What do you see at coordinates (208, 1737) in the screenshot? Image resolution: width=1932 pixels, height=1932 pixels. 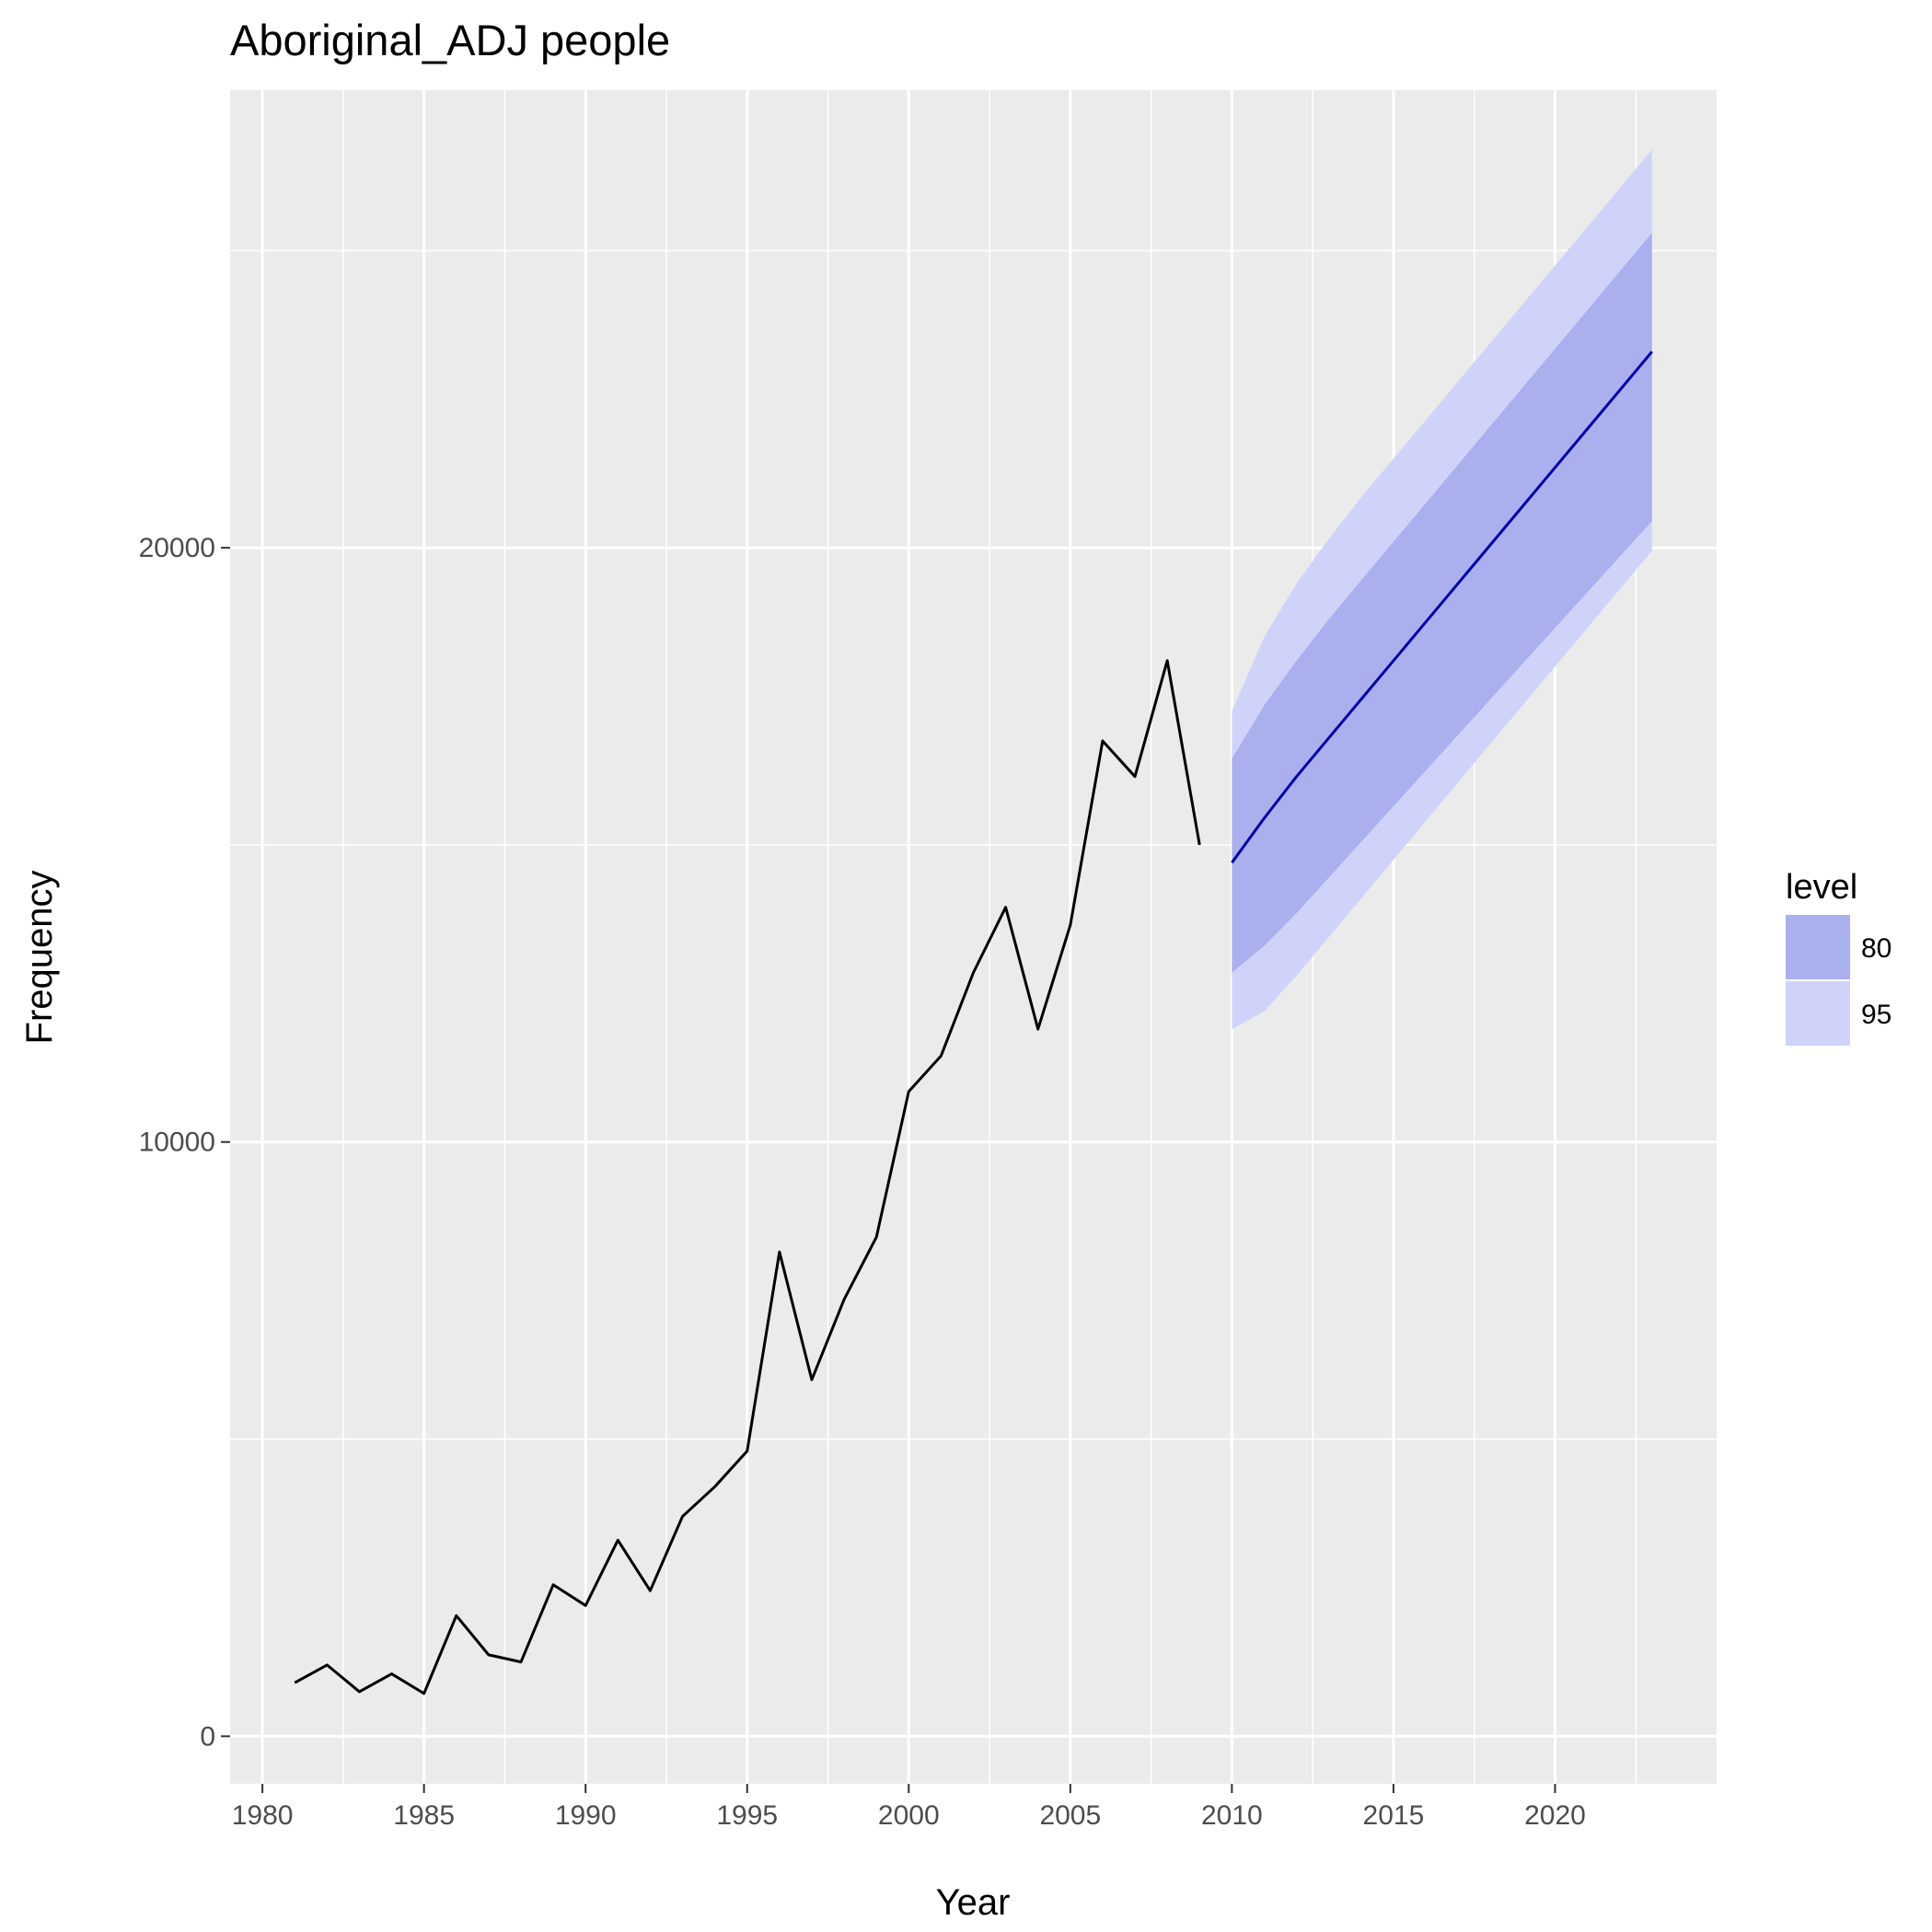 I see `y-tick-label: 0` at bounding box center [208, 1737].